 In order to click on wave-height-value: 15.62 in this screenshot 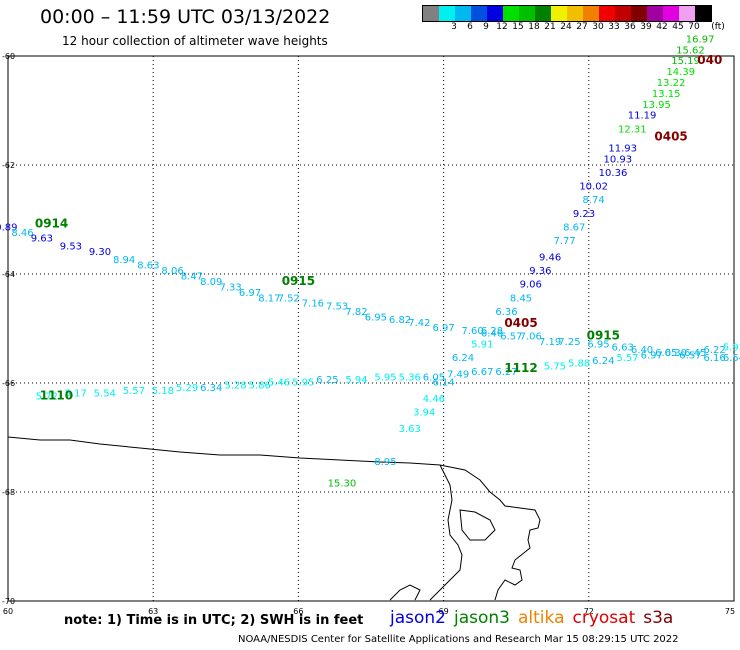, I will do `click(690, 50)`.